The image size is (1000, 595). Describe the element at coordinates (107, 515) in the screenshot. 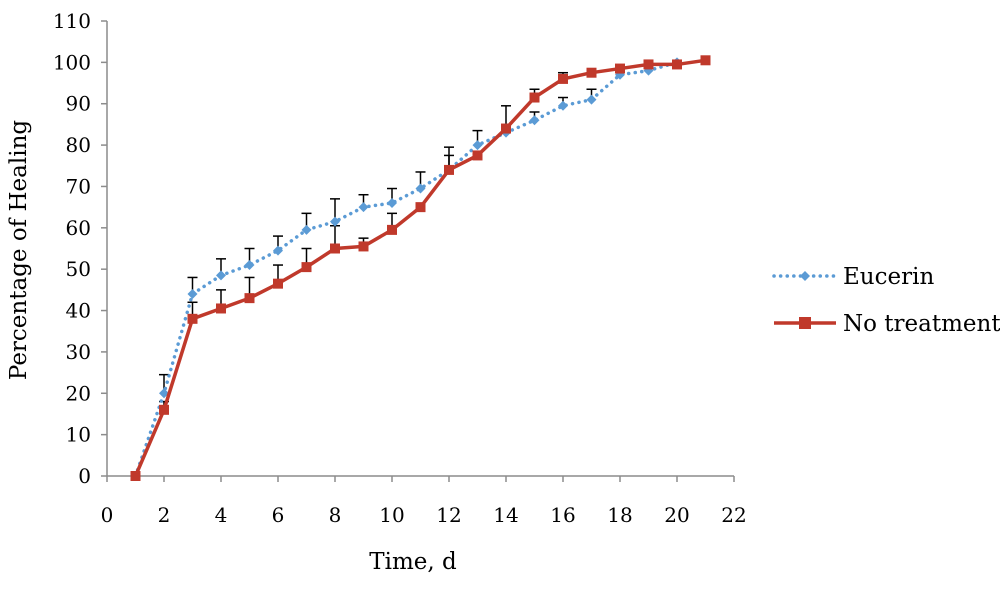

I see `x-tick-label: 0` at that location.